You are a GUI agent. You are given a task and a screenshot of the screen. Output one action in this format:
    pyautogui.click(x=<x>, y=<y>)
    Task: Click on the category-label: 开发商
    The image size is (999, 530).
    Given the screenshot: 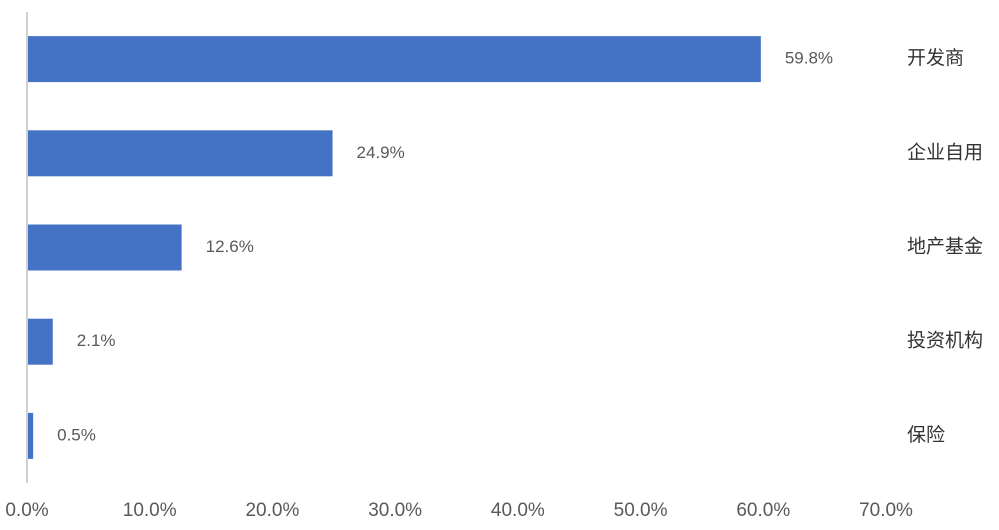 What is the action you would take?
    pyautogui.click(x=935, y=58)
    